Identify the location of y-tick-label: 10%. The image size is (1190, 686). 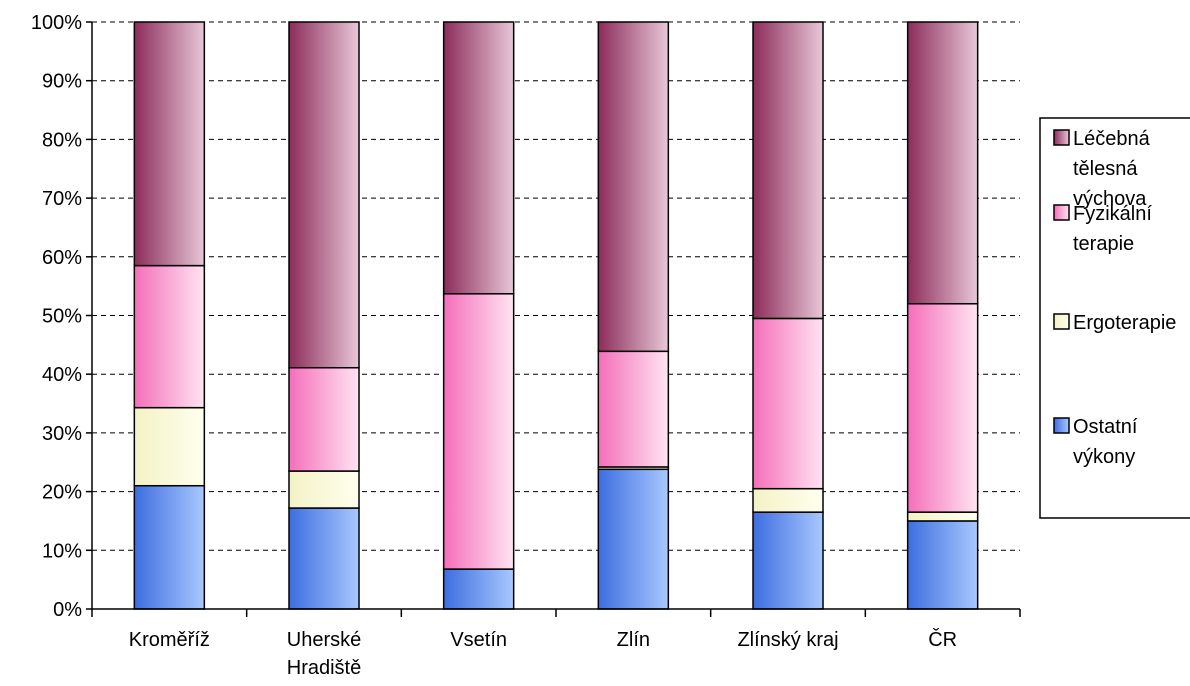
(62, 551).